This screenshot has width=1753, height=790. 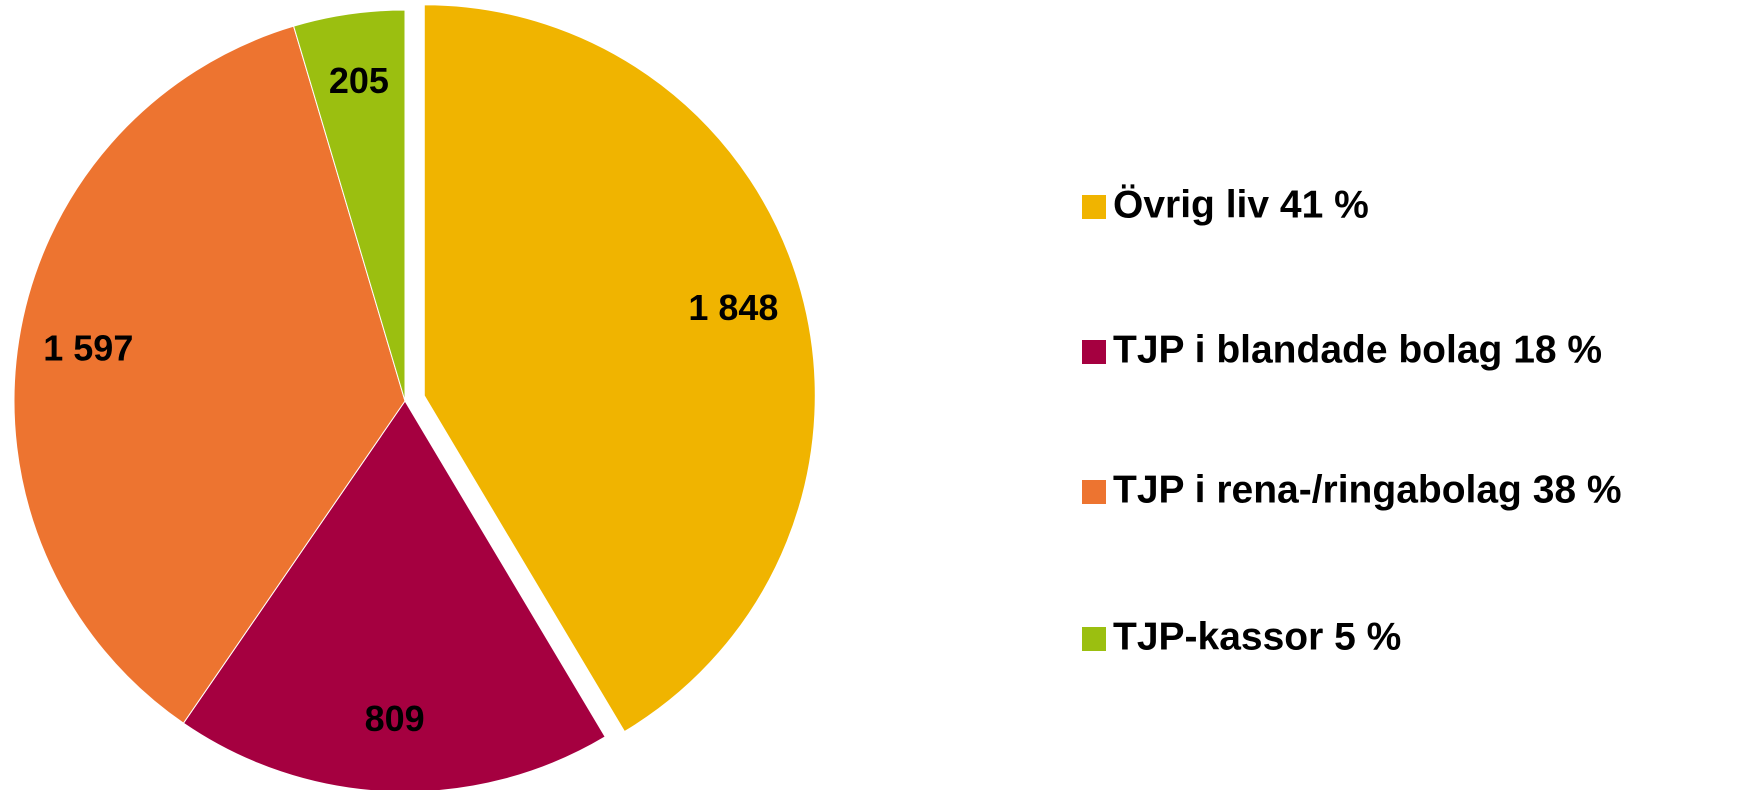 I want to click on data-label: 1 848, so click(x=733, y=307).